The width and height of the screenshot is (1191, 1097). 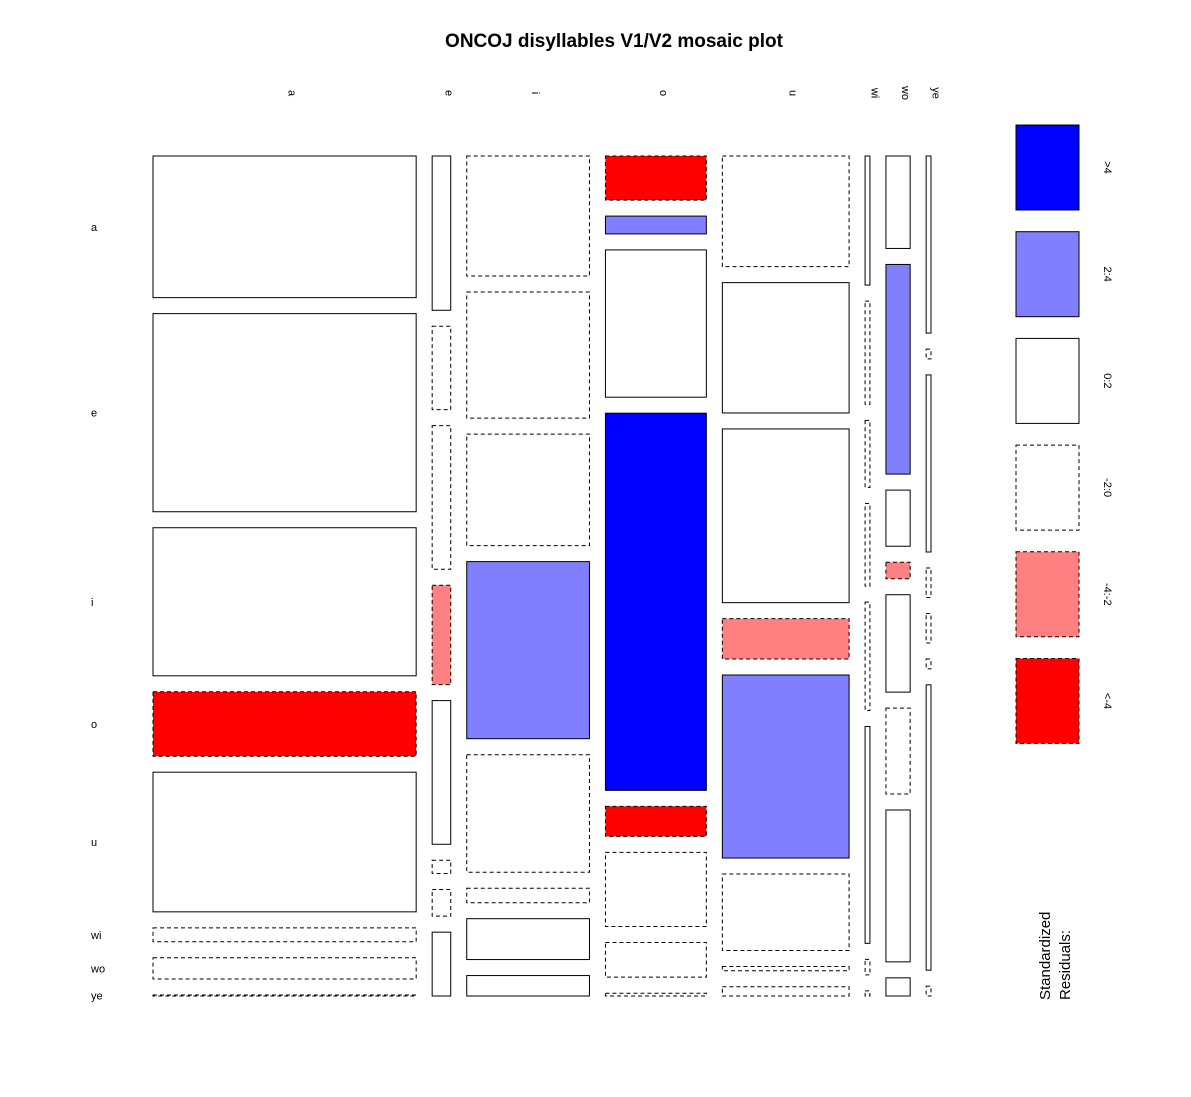 I want to click on mosaic-cell-wo-o, so click(x=898, y=570).